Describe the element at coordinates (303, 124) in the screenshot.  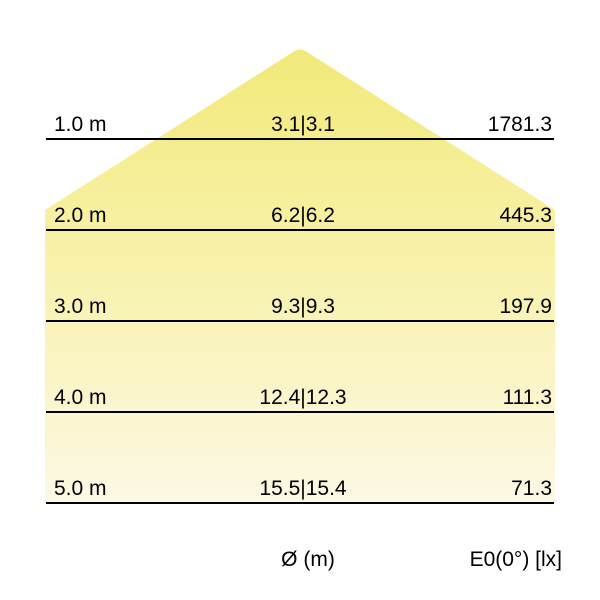
I see `beam-diameter-value: 3.1|3.1` at that location.